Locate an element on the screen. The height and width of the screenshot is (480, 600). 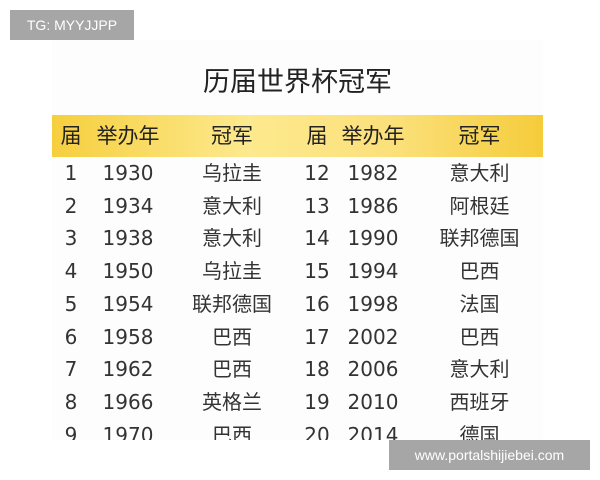
cell-edition: 8 is located at coordinates (71, 401).